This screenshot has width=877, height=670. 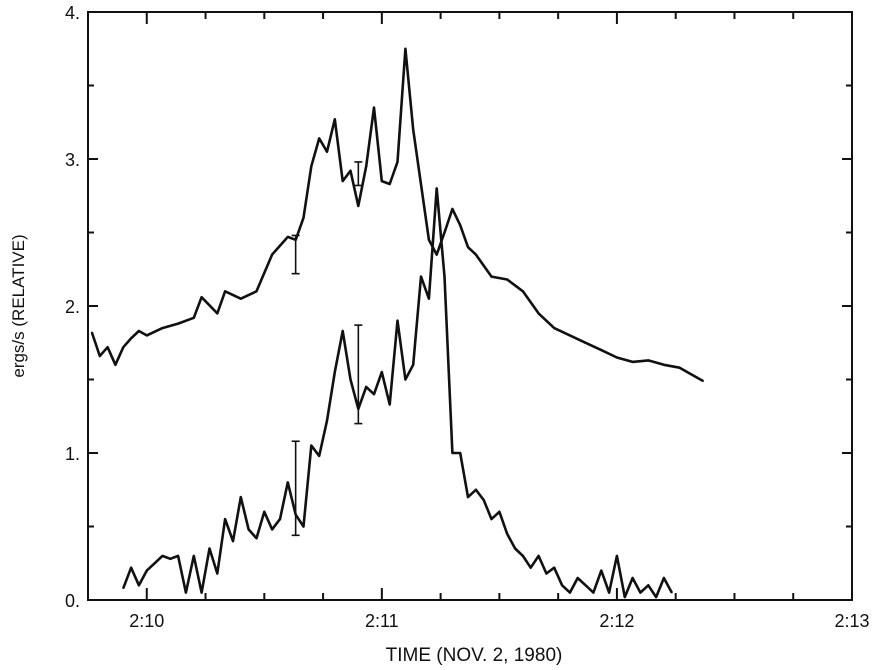 I want to click on y-tick-label: 4., so click(x=72, y=13).